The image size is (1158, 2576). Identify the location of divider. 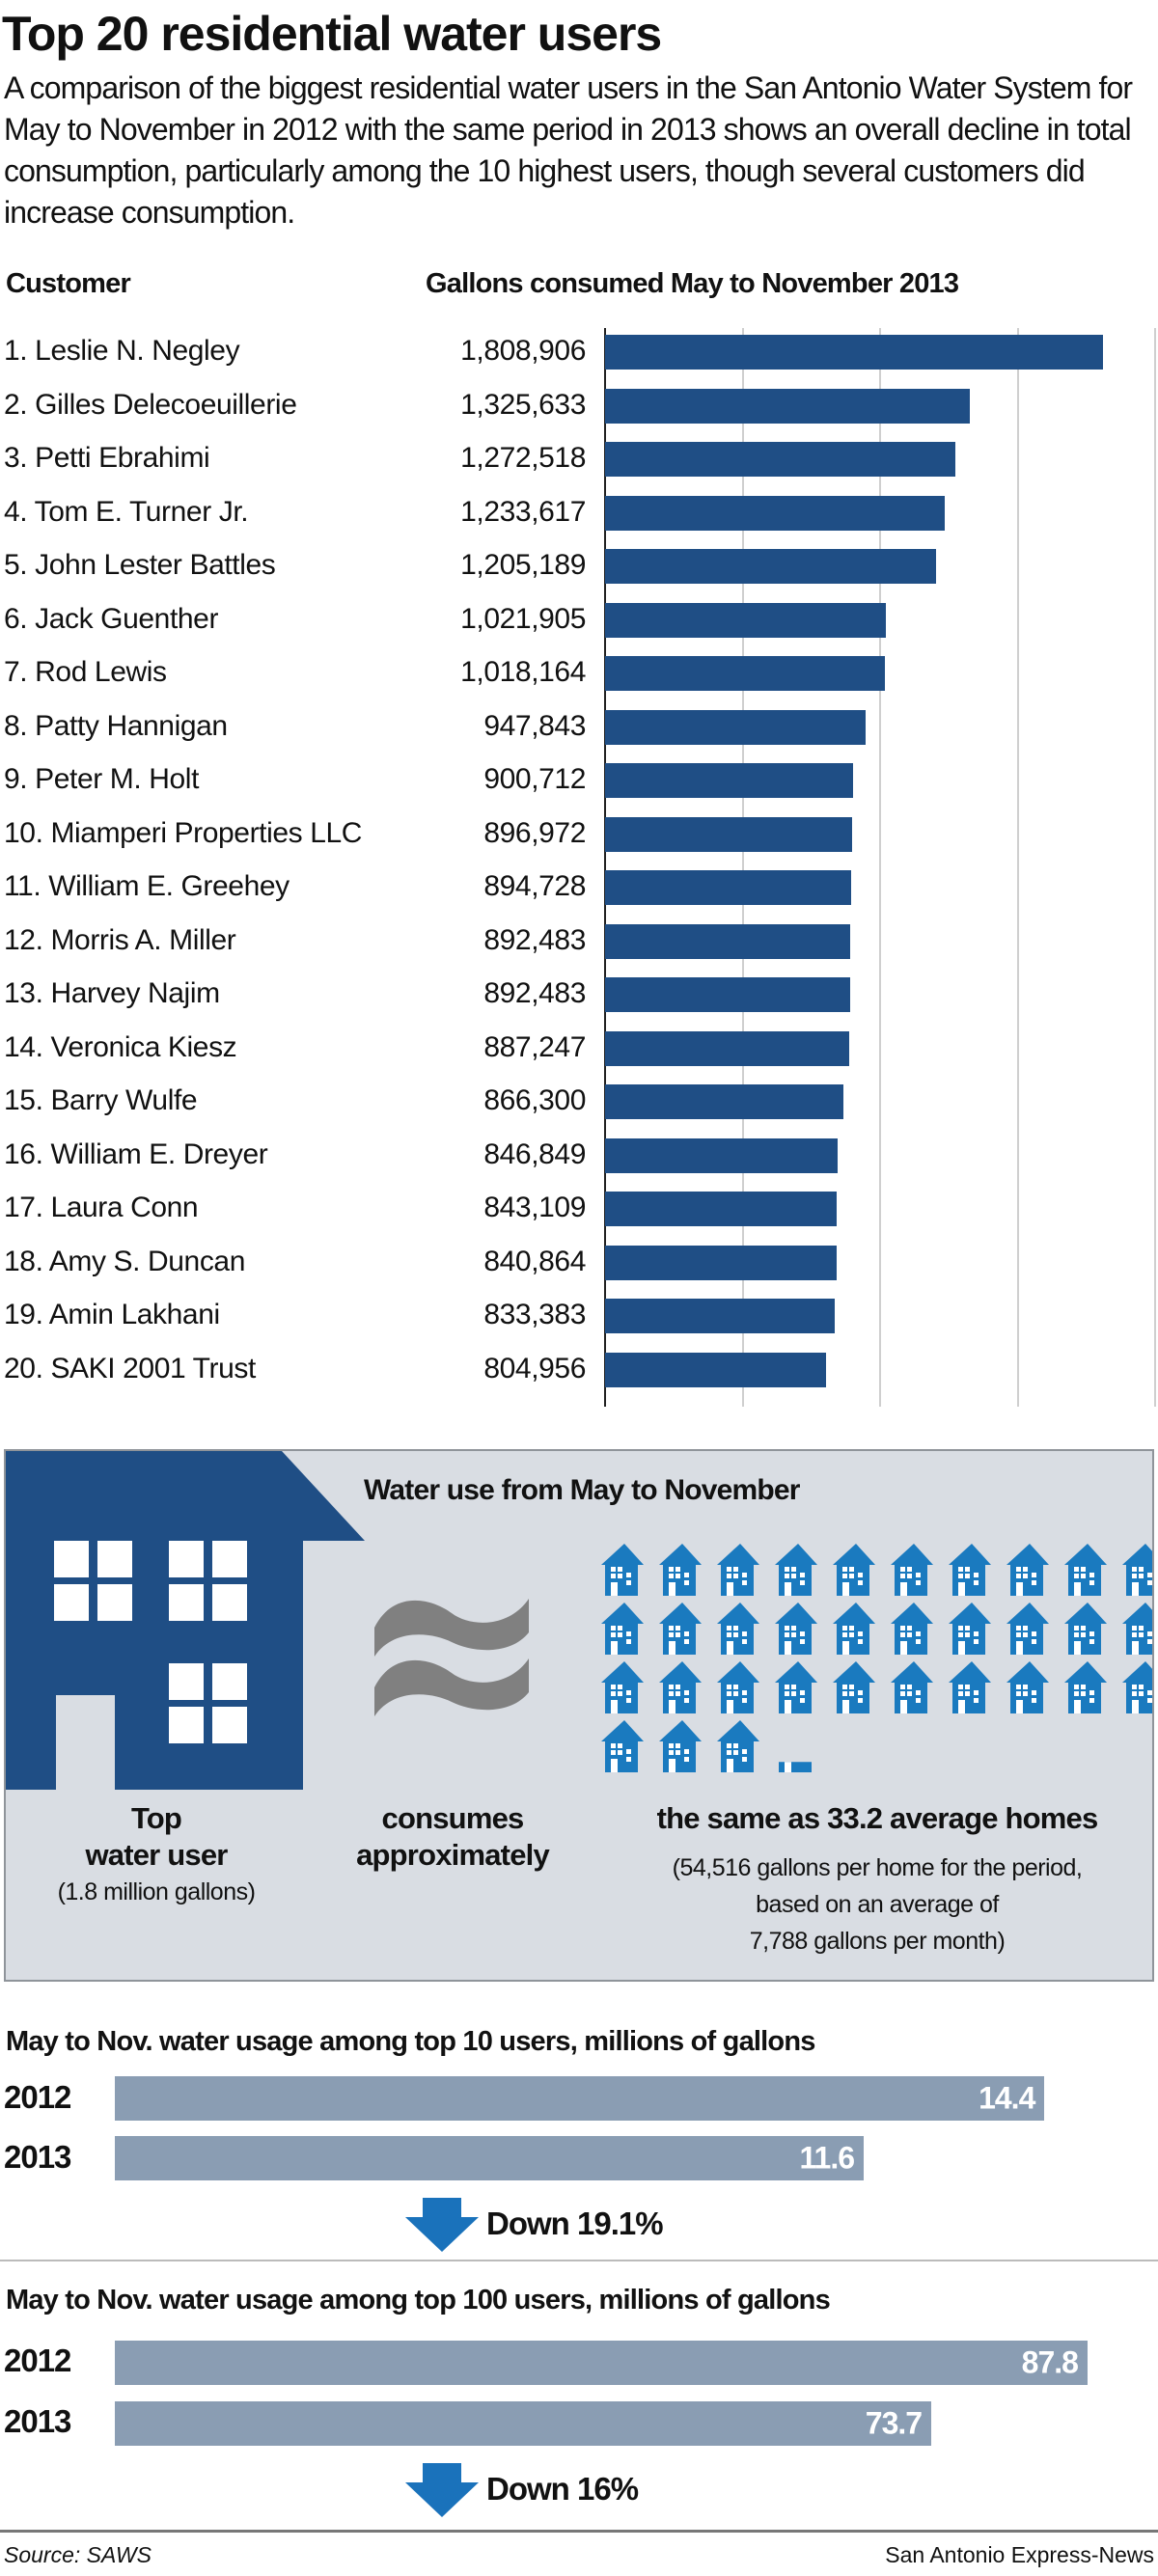
(579, 2260).